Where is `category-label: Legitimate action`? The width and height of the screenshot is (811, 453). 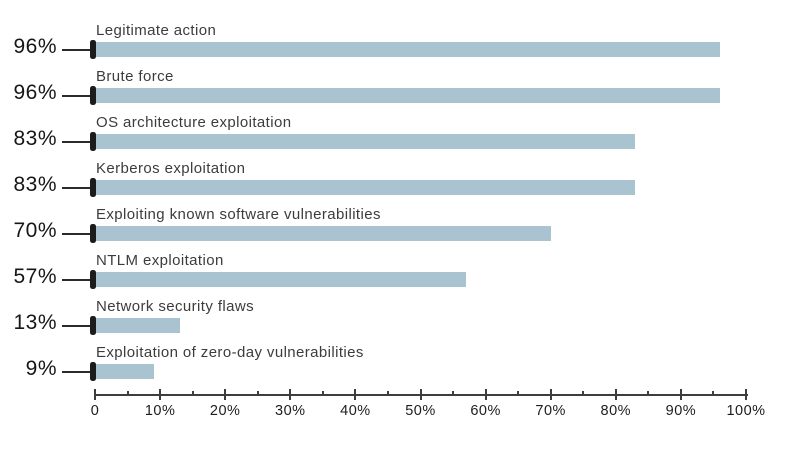 category-label: Legitimate action is located at coordinates (156, 30).